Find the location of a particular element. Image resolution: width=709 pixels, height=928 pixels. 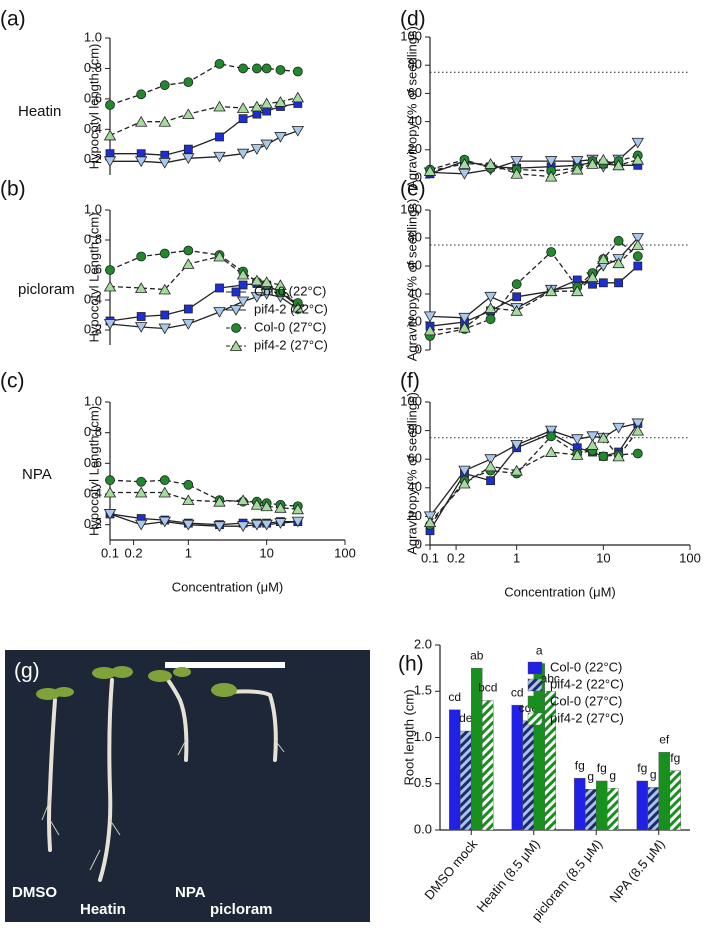

y-tick-label: 40 is located at coordinates (415, 120).